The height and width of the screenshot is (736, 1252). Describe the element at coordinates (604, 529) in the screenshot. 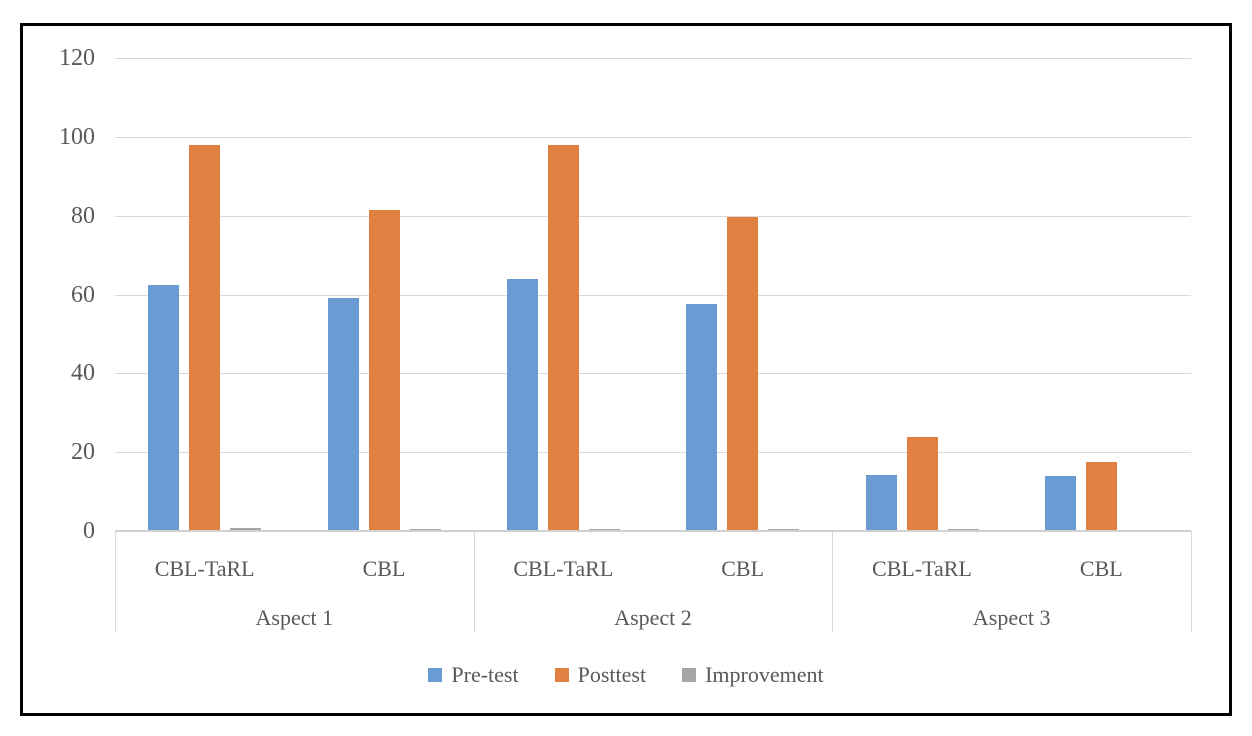

I see `bar-improvement-aspect-2-cbl-tarl` at that location.